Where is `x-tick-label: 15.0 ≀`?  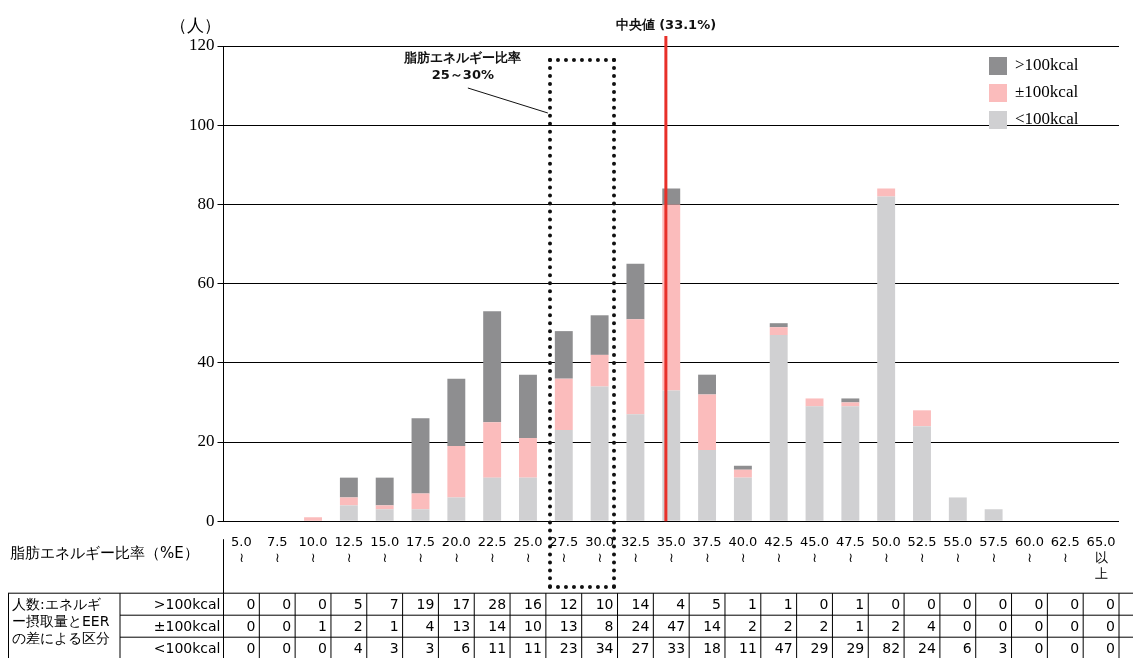
x-tick-label: 15.0 ≀ is located at coordinates (385, 549).